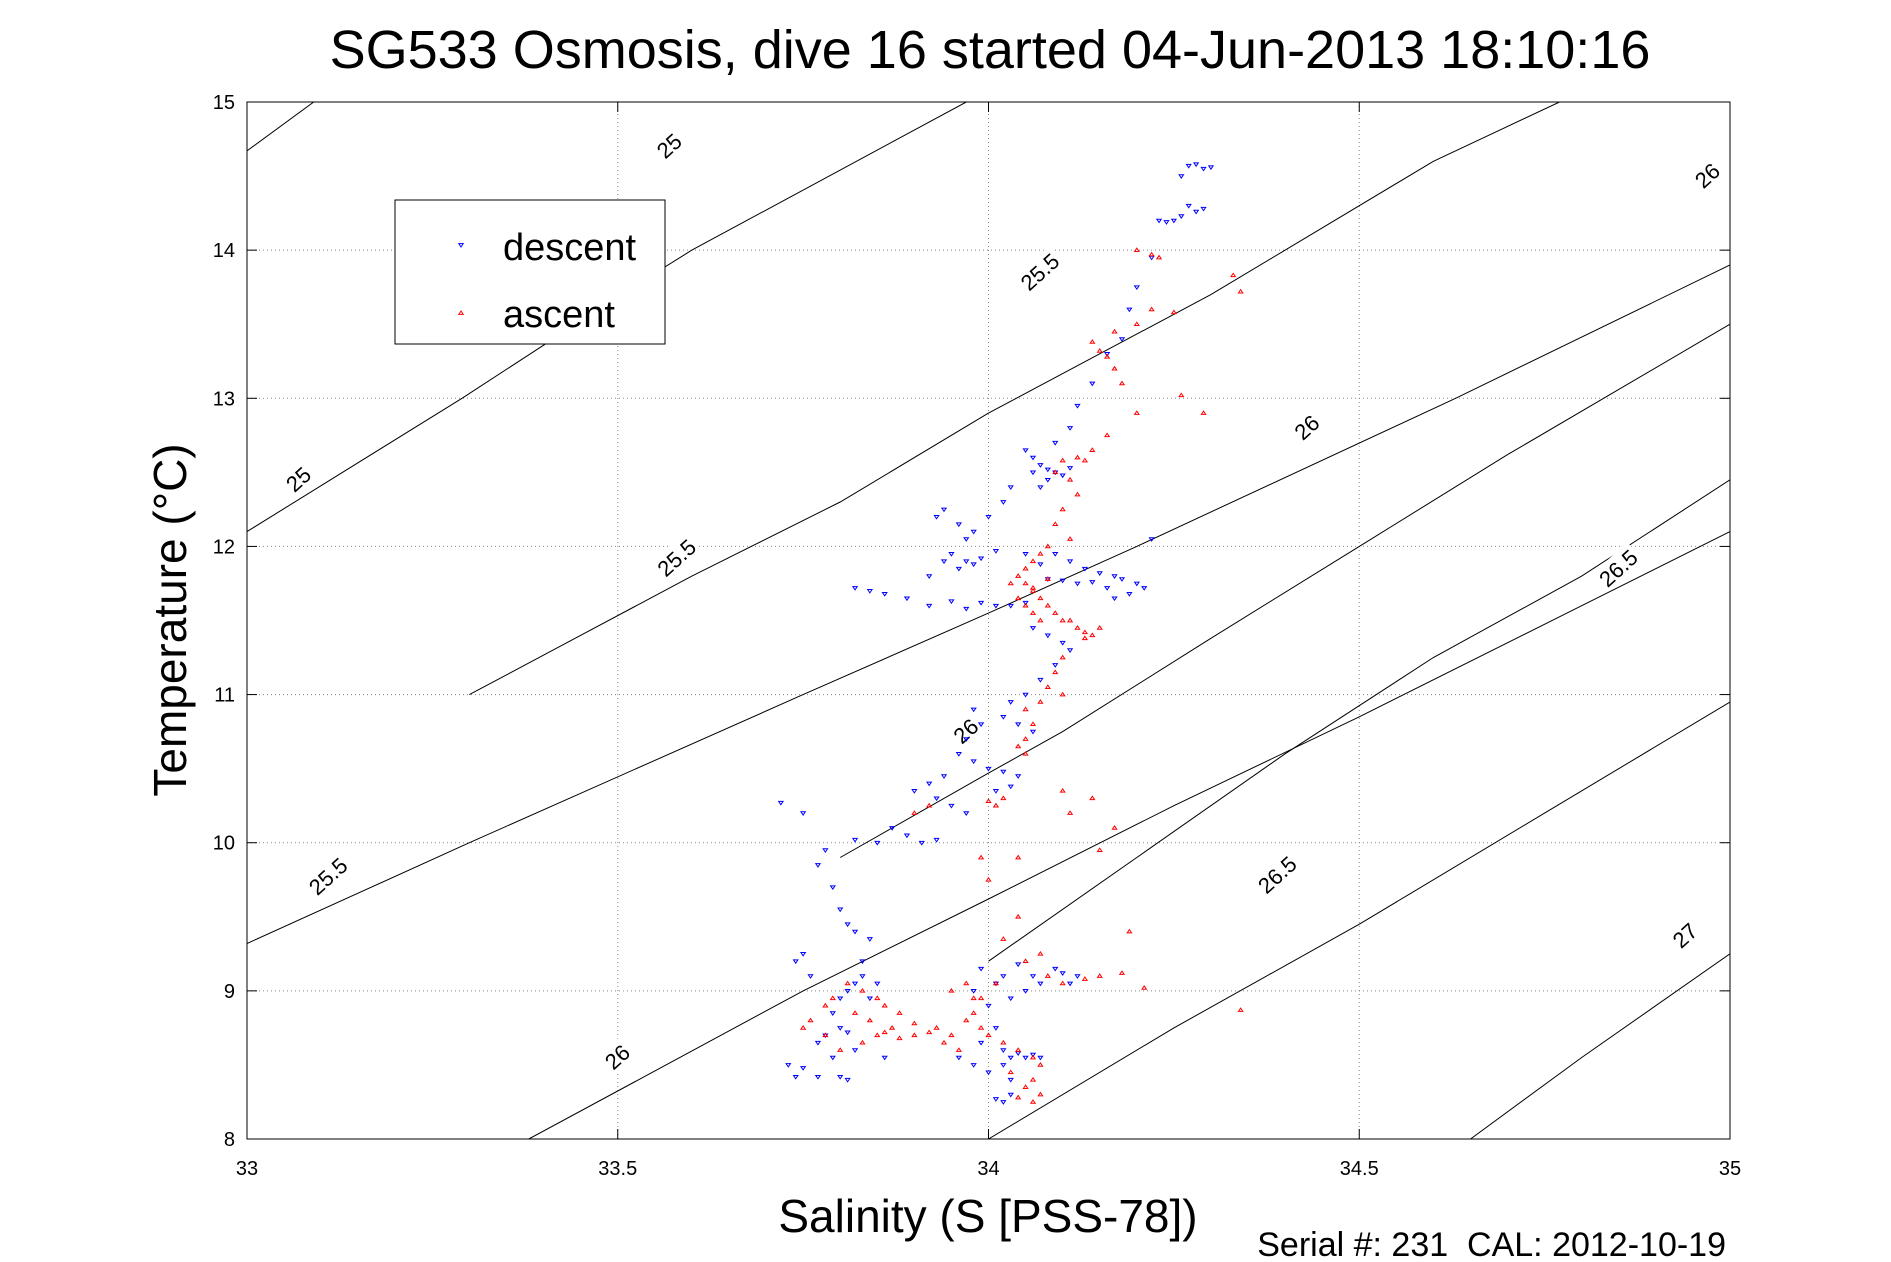 This screenshot has height=1262, width=1891. Describe the element at coordinates (1730, 1169) in the screenshot. I see `x-tick-label: 35` at that location.